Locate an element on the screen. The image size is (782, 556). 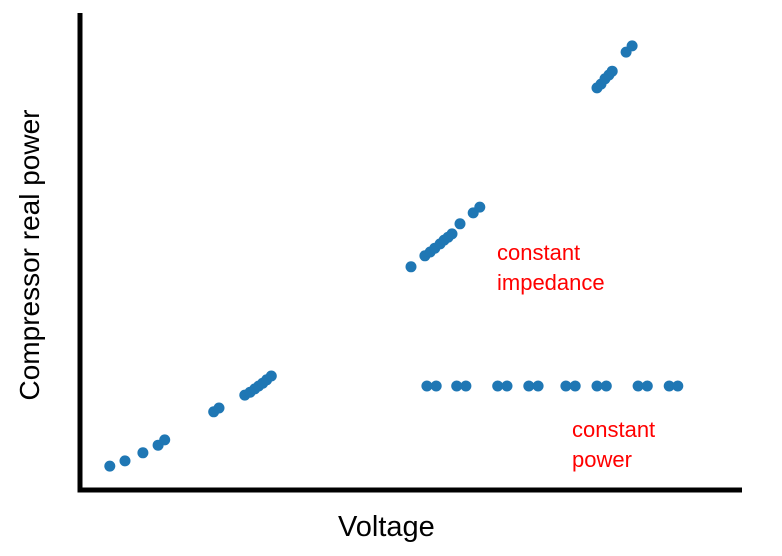
y-axis-label: Compressor real power is located at coordinates (29, 255).